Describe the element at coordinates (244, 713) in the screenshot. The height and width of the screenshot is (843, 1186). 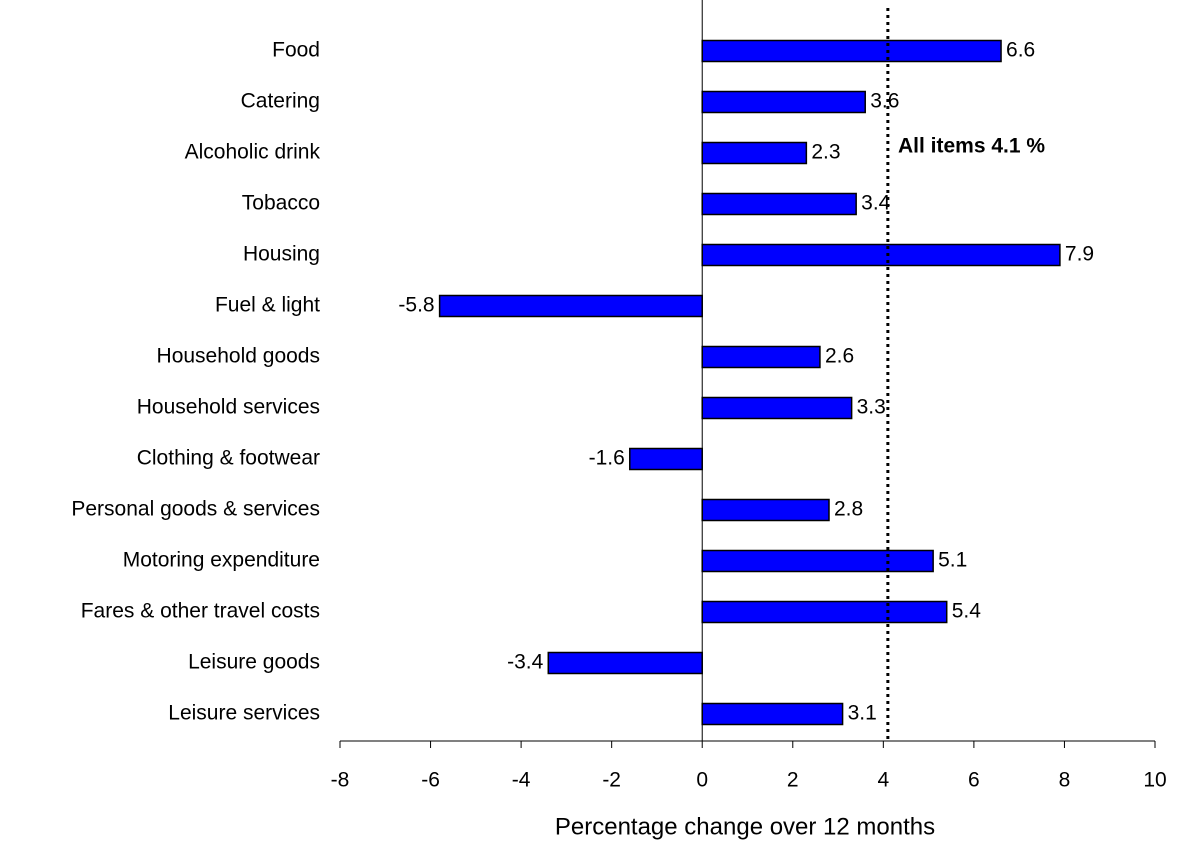
I see `y-tick-label: Leisure services` at that location.